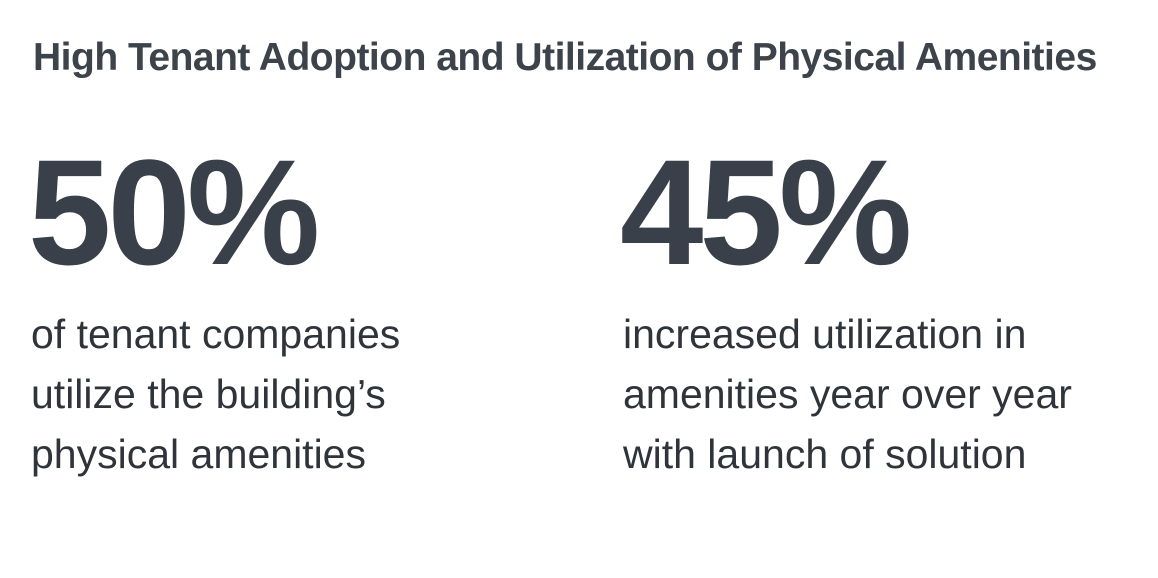 The width and height of the screenshot is (1158, 578). What do you see at coordinates (174, 212) in the screenshot?
I see `stat-value: 50%` at bounding box center [174, 212].